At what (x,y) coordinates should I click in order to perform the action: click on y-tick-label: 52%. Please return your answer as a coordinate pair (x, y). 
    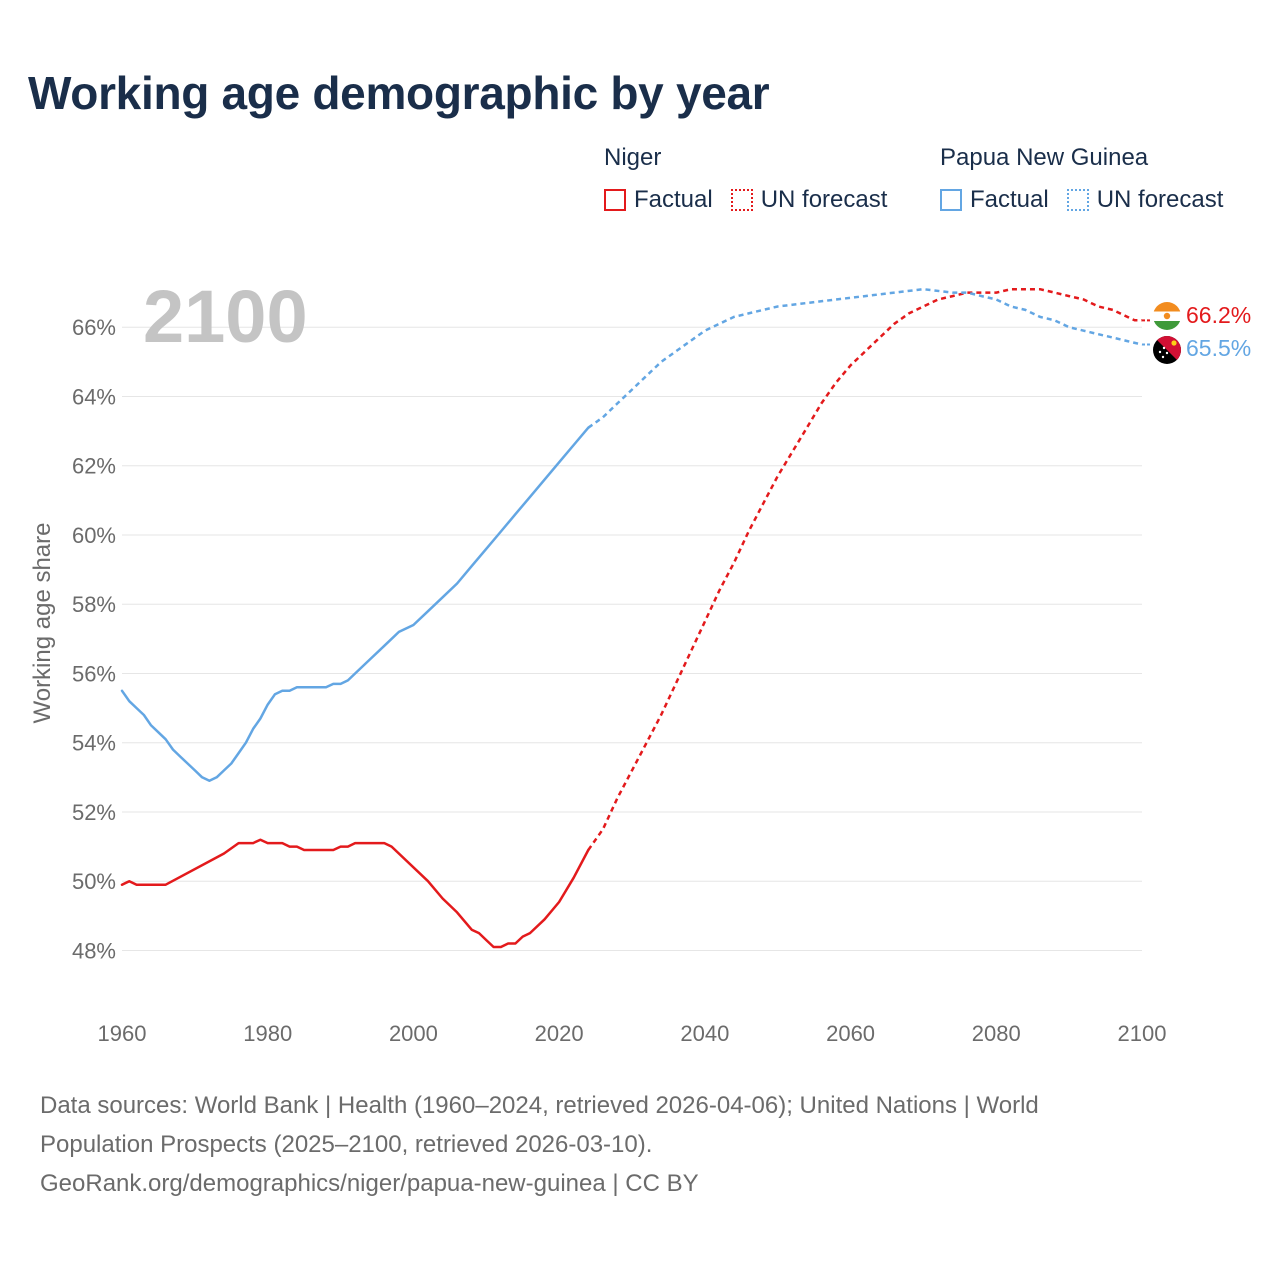
    Looking at the image, I should click on (94, 812).